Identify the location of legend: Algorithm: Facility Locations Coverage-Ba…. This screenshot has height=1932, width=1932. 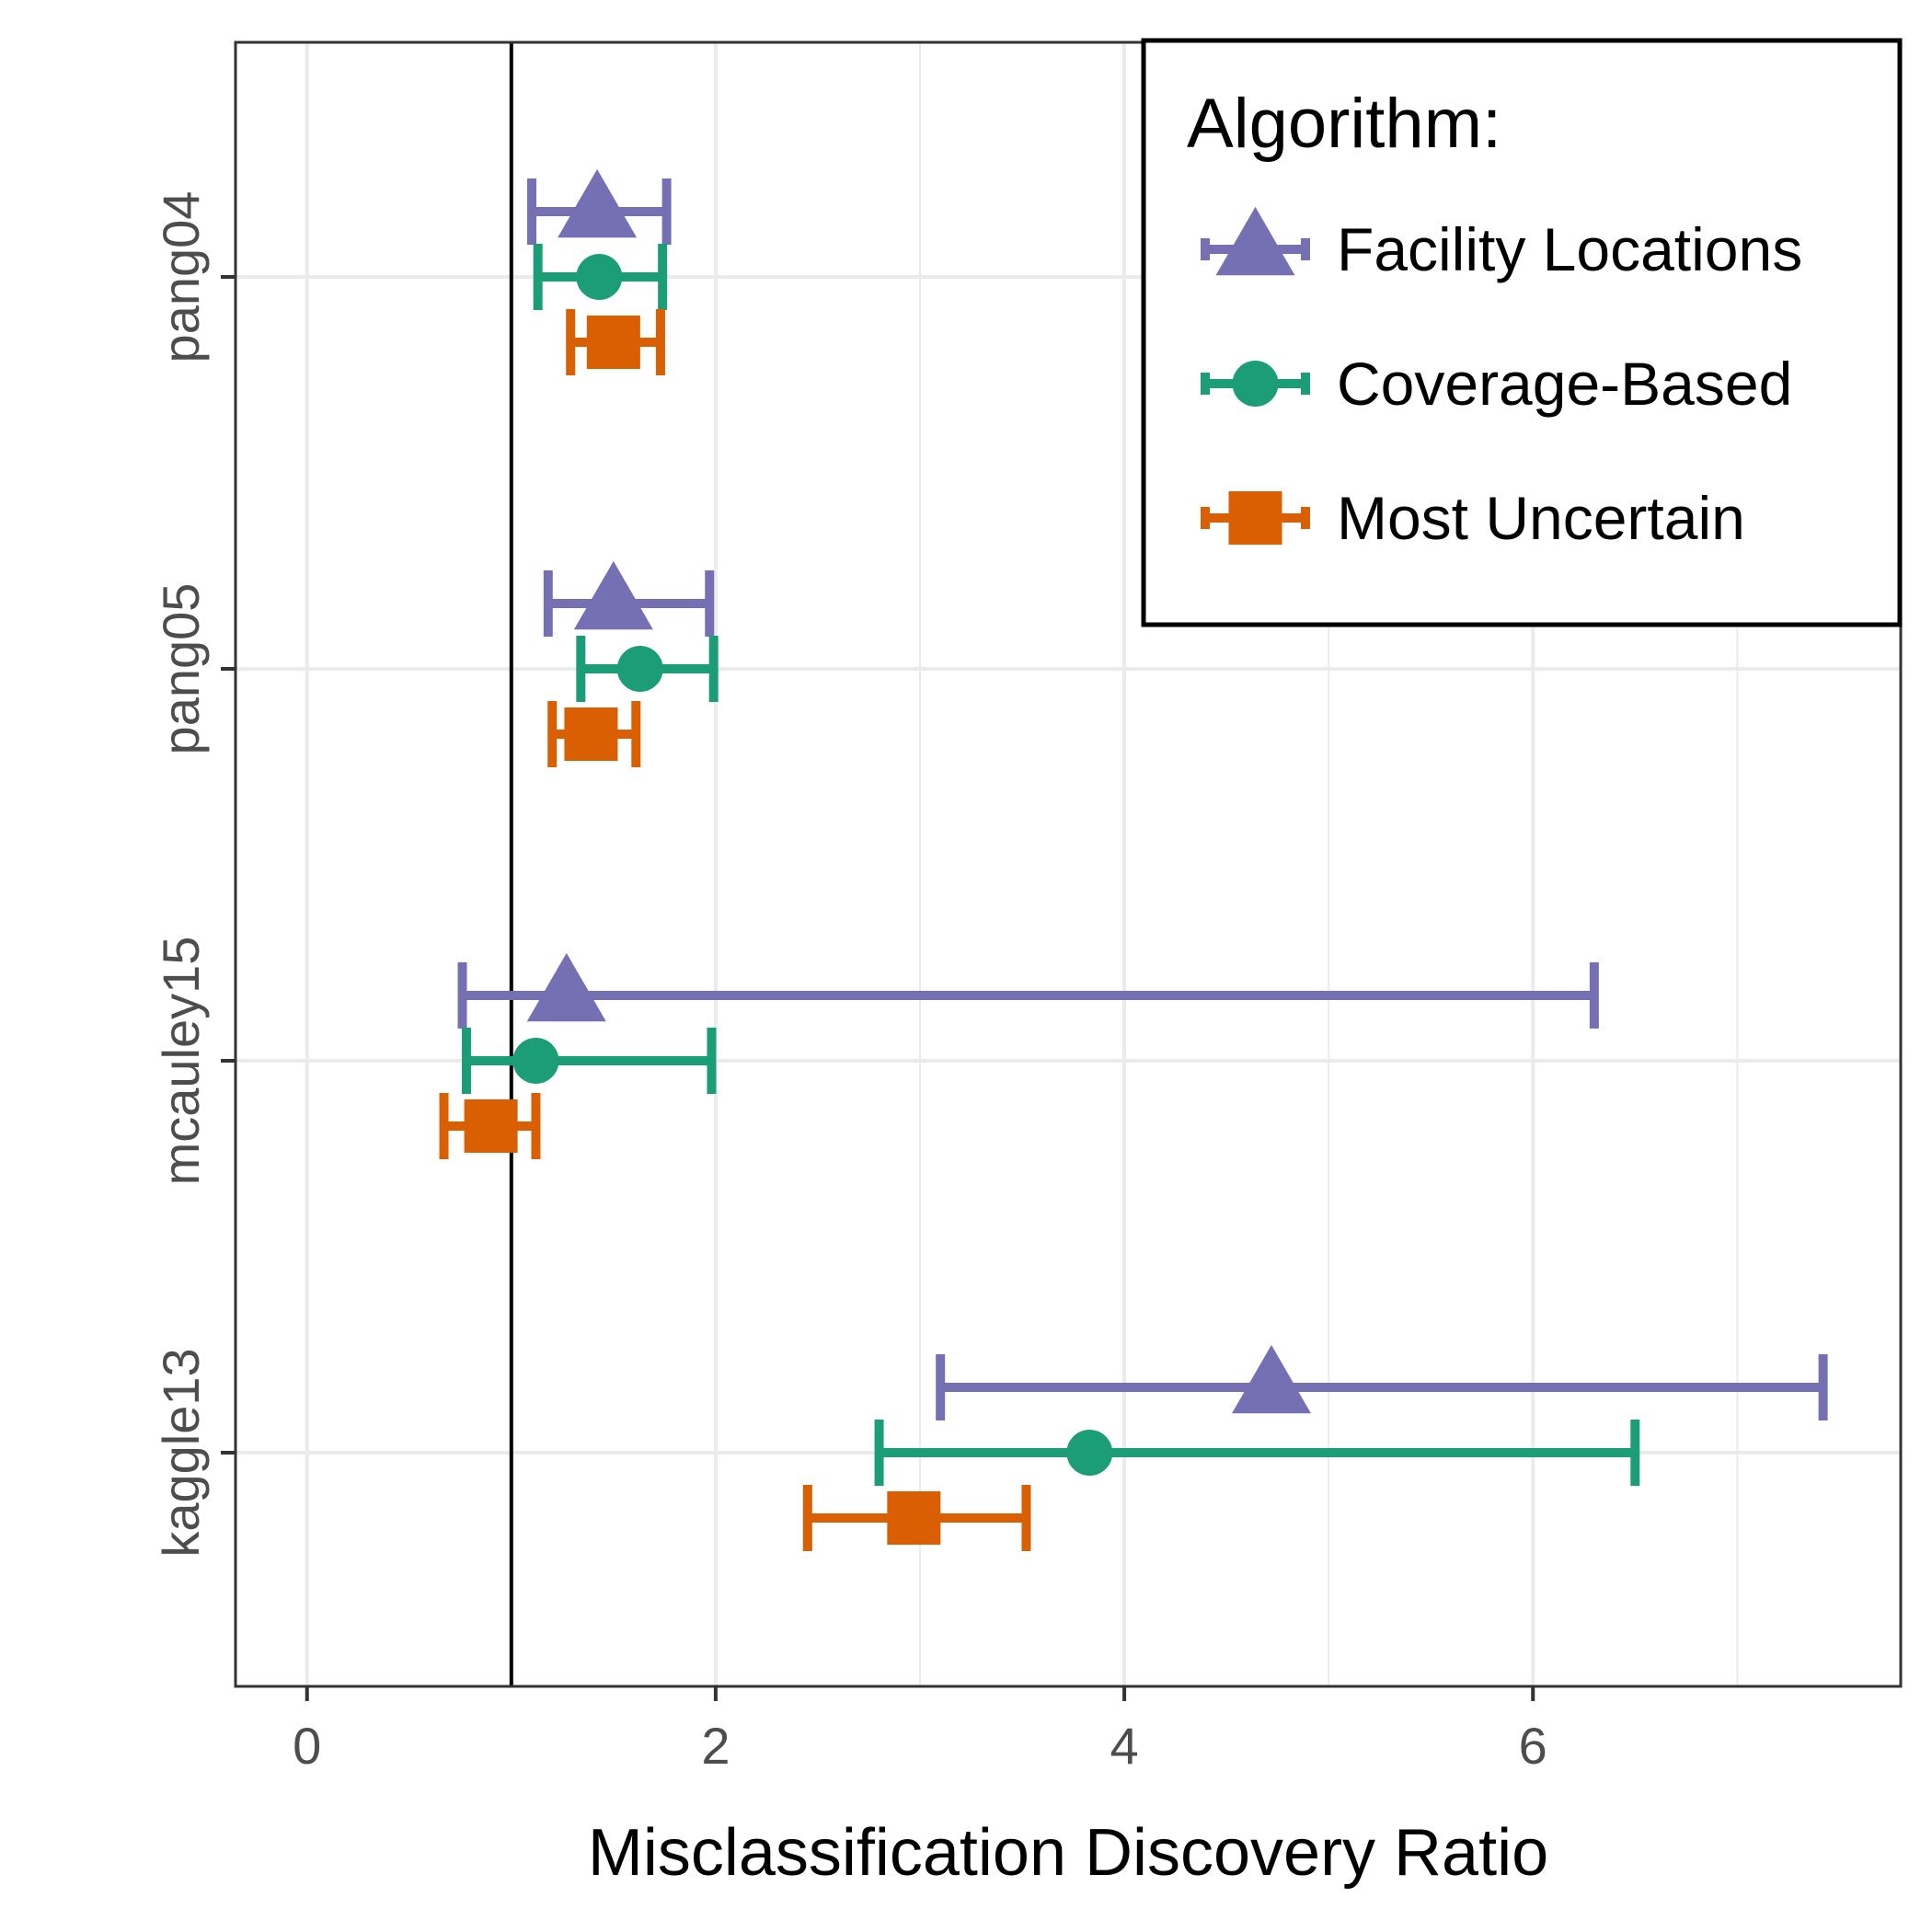
(1522, 332).